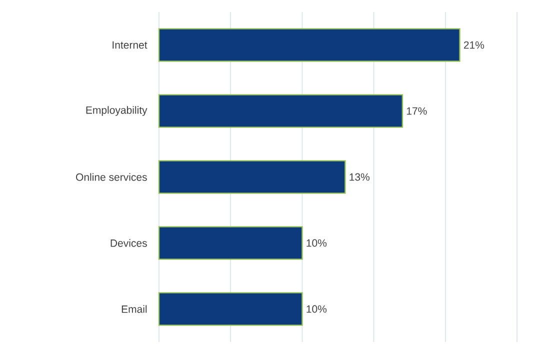  What do you see at coordinates (416, 111) in the screenshot?
I see `data-label: 17%` at bounding box center [416, 111].